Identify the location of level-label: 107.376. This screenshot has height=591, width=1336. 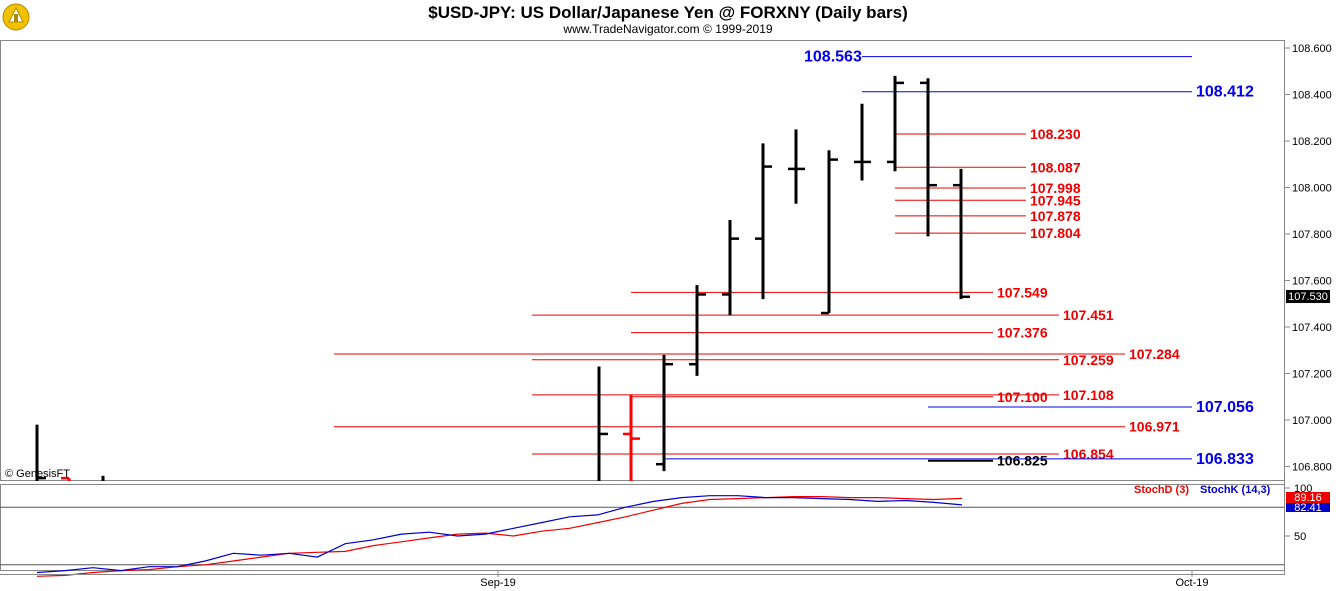
(1022, 333).